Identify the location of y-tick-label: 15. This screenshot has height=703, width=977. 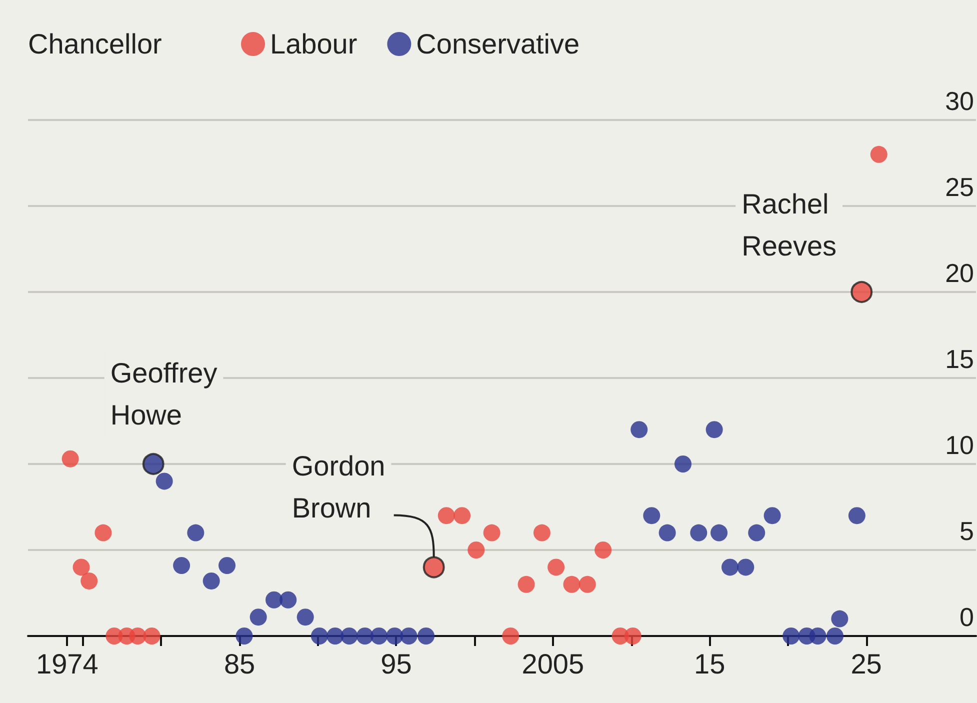
(959, 359).